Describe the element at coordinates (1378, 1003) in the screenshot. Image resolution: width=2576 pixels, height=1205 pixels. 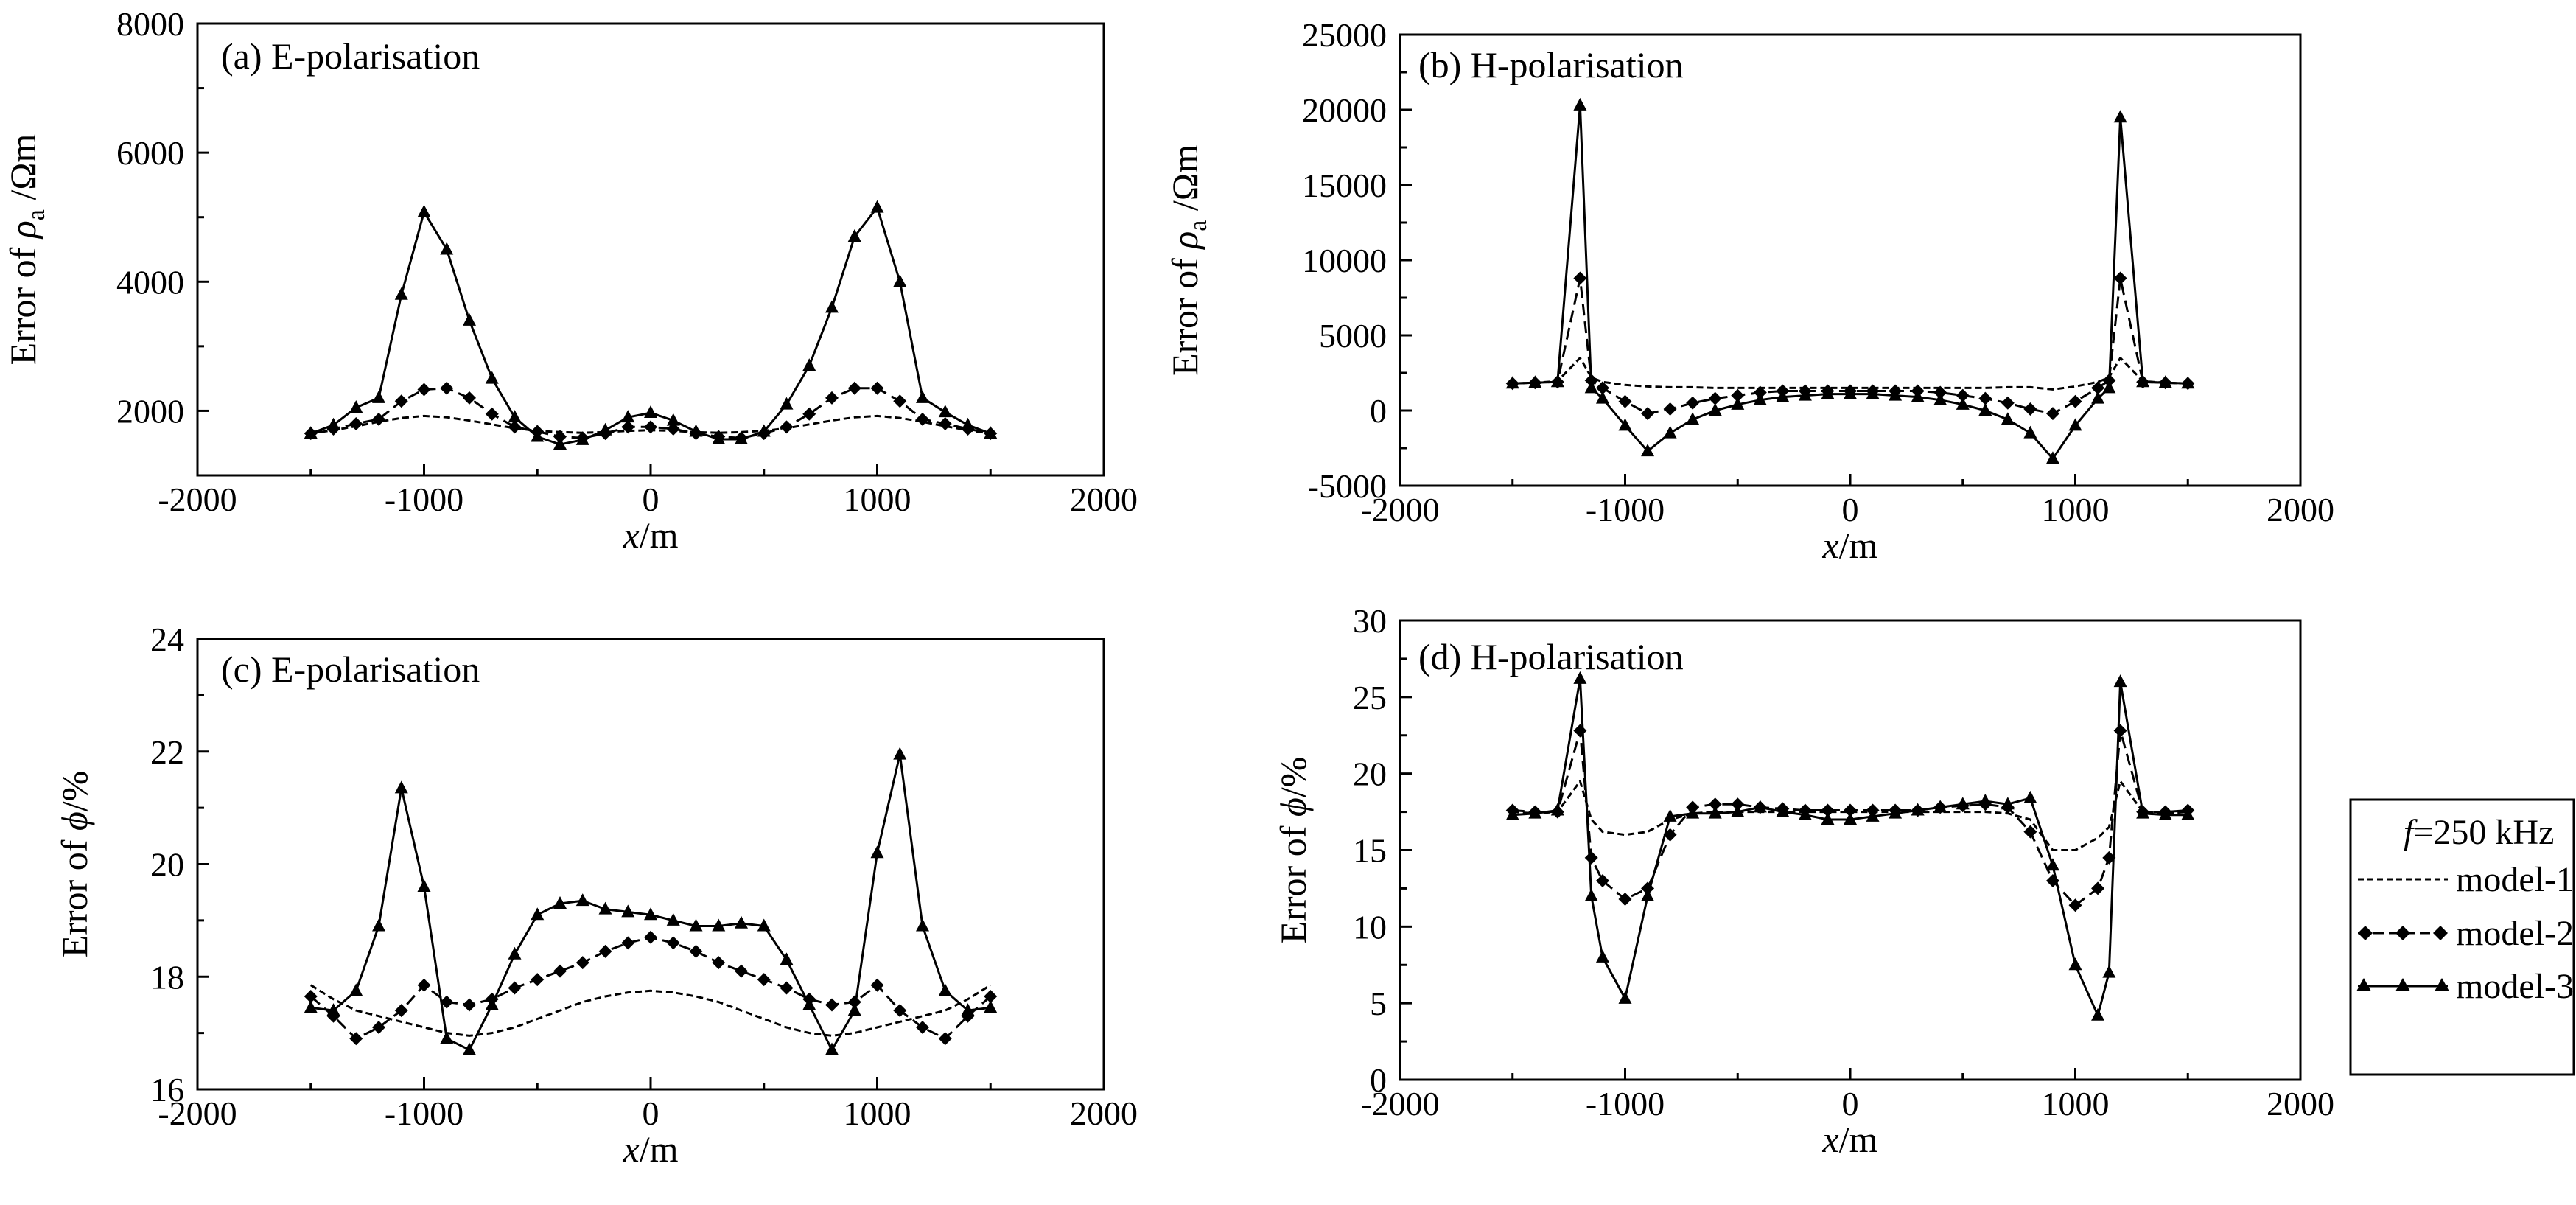
I see `y-tick-label: 5` at that location.